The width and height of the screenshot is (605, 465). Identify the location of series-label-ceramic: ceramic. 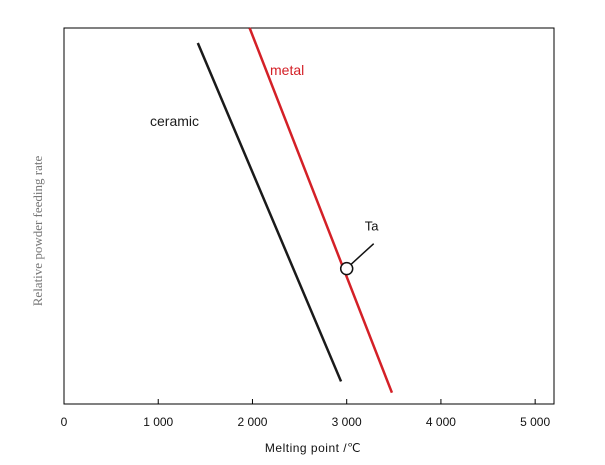
(174, 121).